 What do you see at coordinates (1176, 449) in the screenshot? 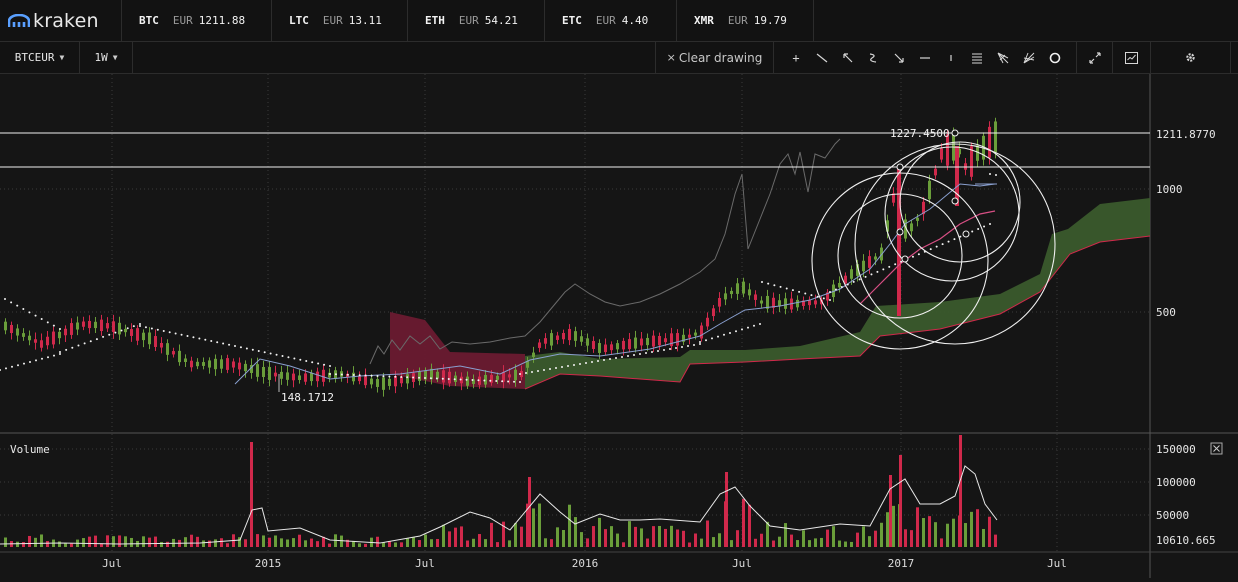
I see `volume-axis-label: 150000` at bounding box center [1176, 449].